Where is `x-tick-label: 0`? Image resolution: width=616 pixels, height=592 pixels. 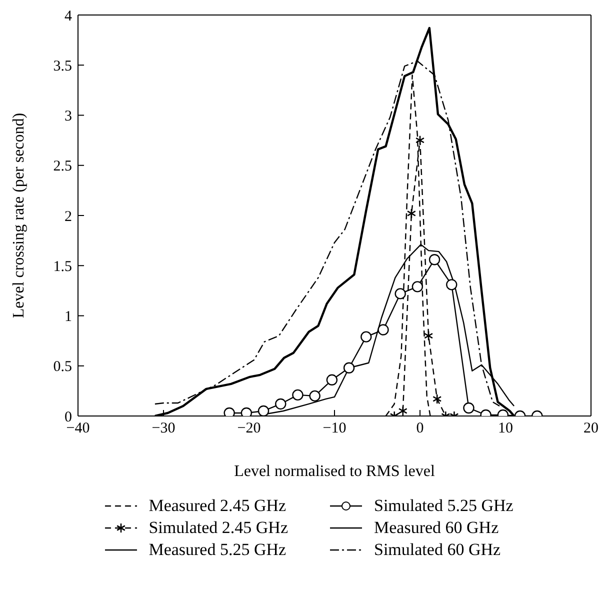
x-tick-label: 0 is located at coordinates (420, 428).